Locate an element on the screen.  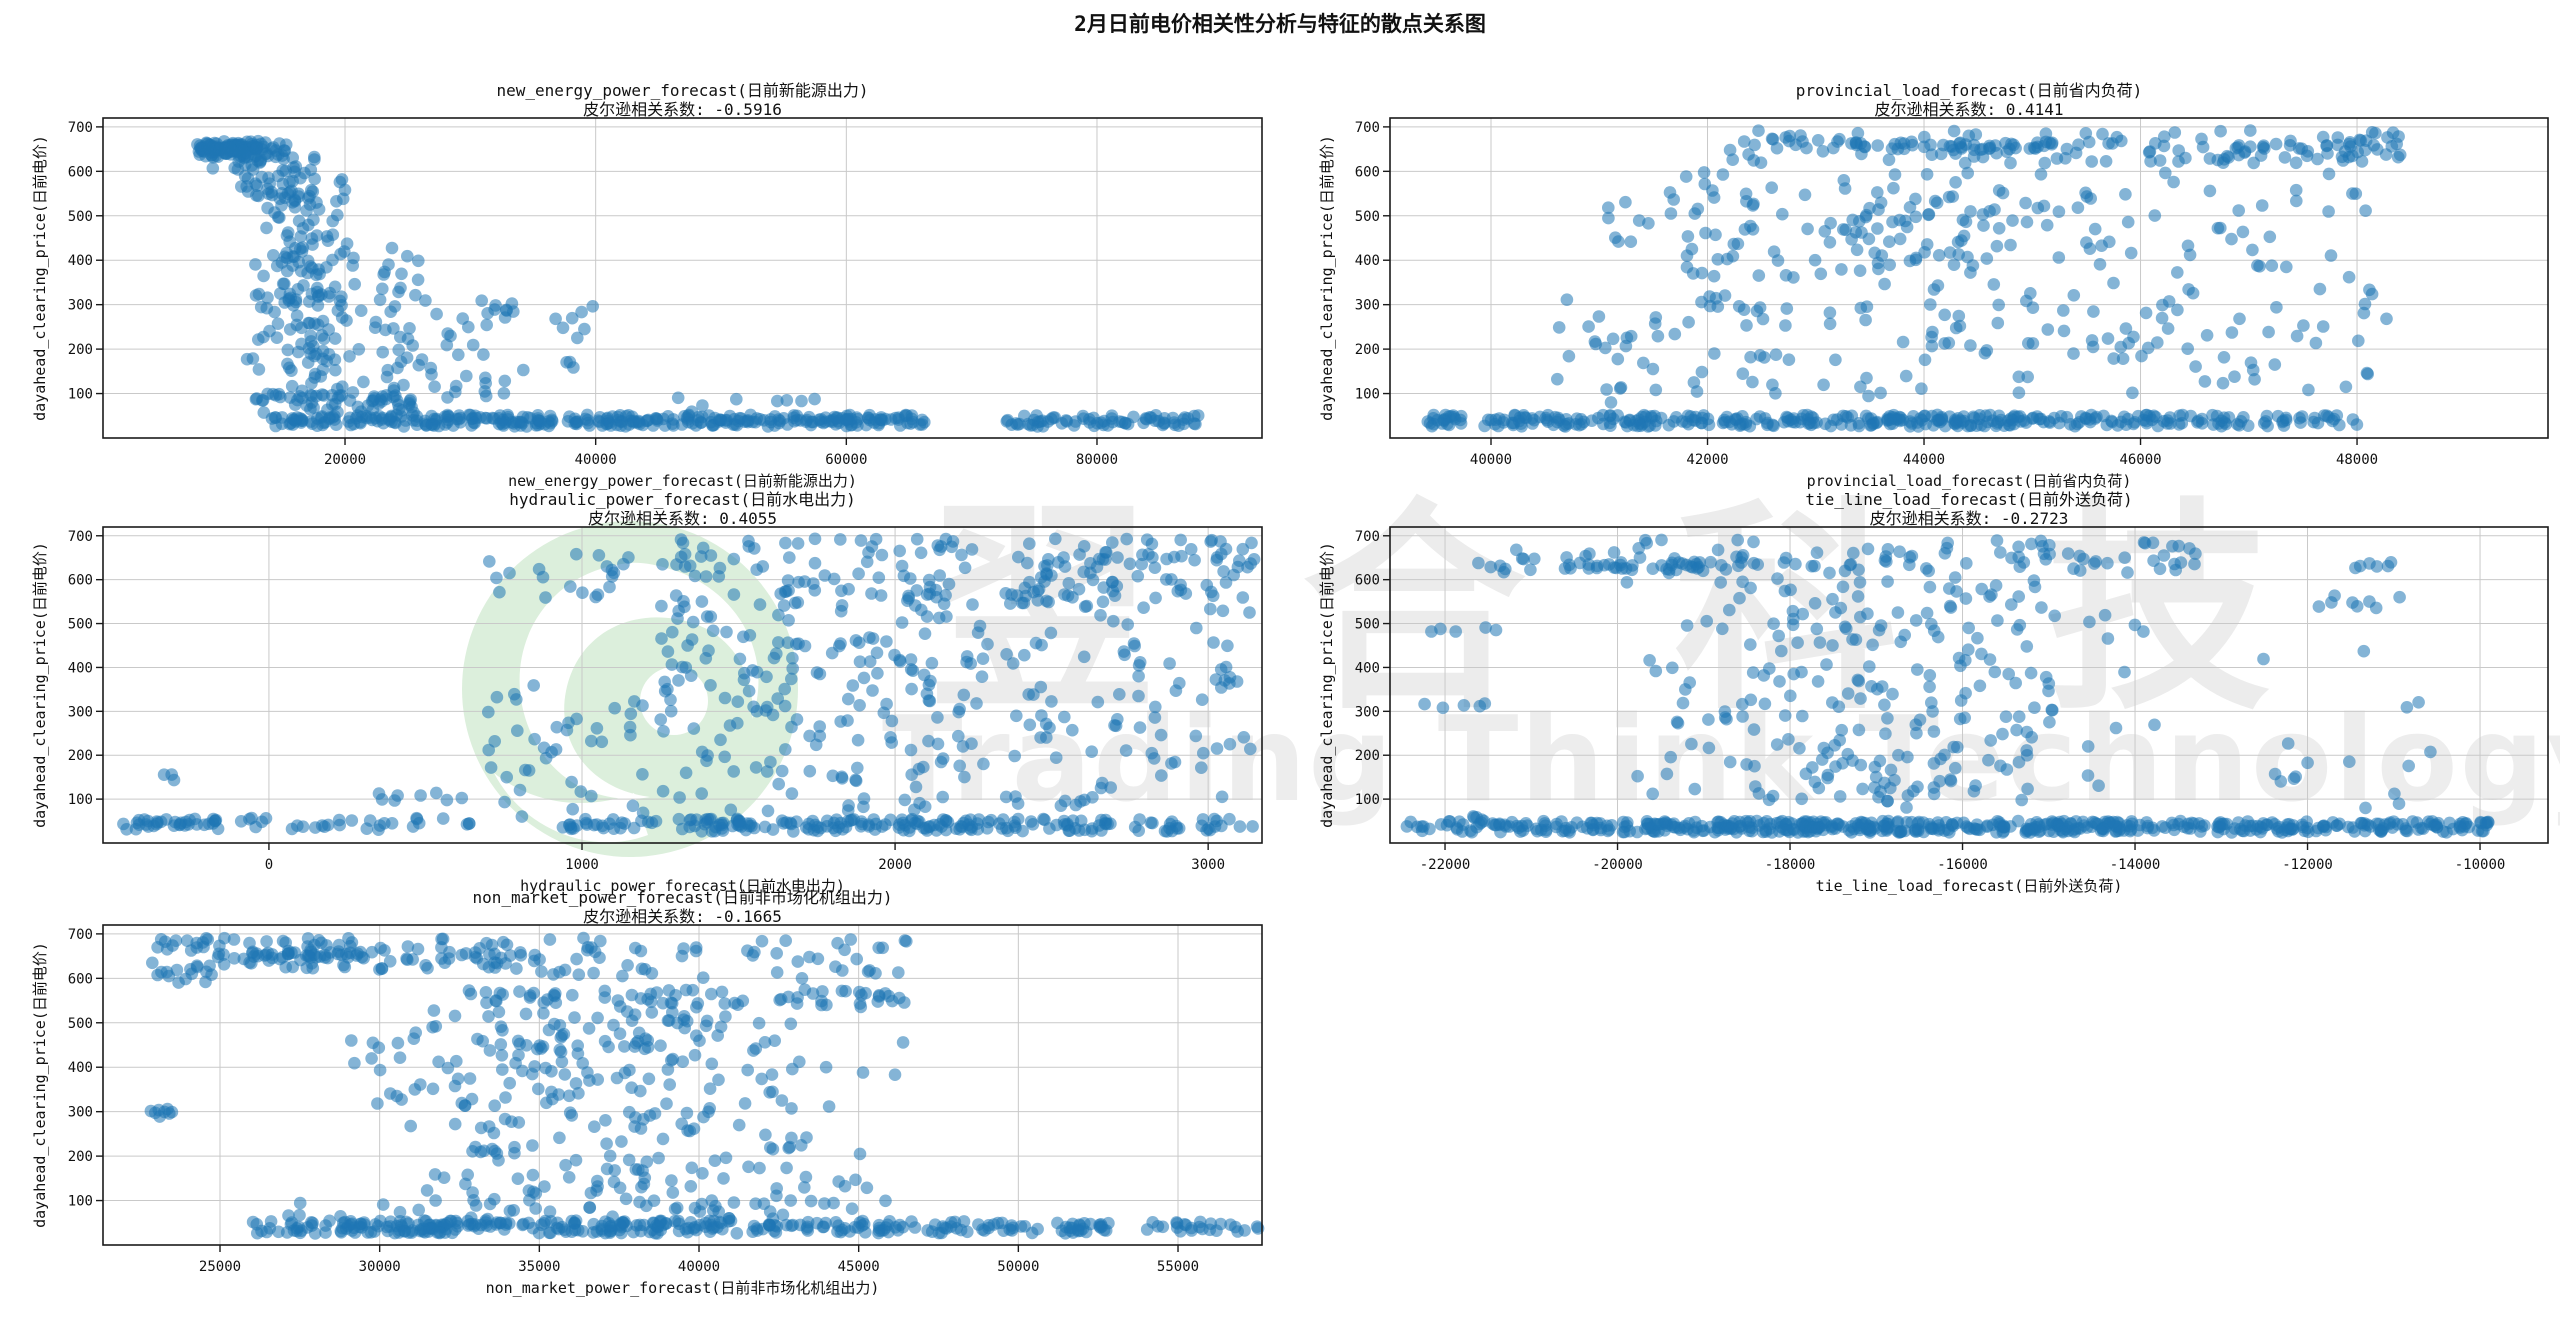
x-axis-label: new_energy_power_forecast(日前新能源出力) is located at coordinates (682, 481).